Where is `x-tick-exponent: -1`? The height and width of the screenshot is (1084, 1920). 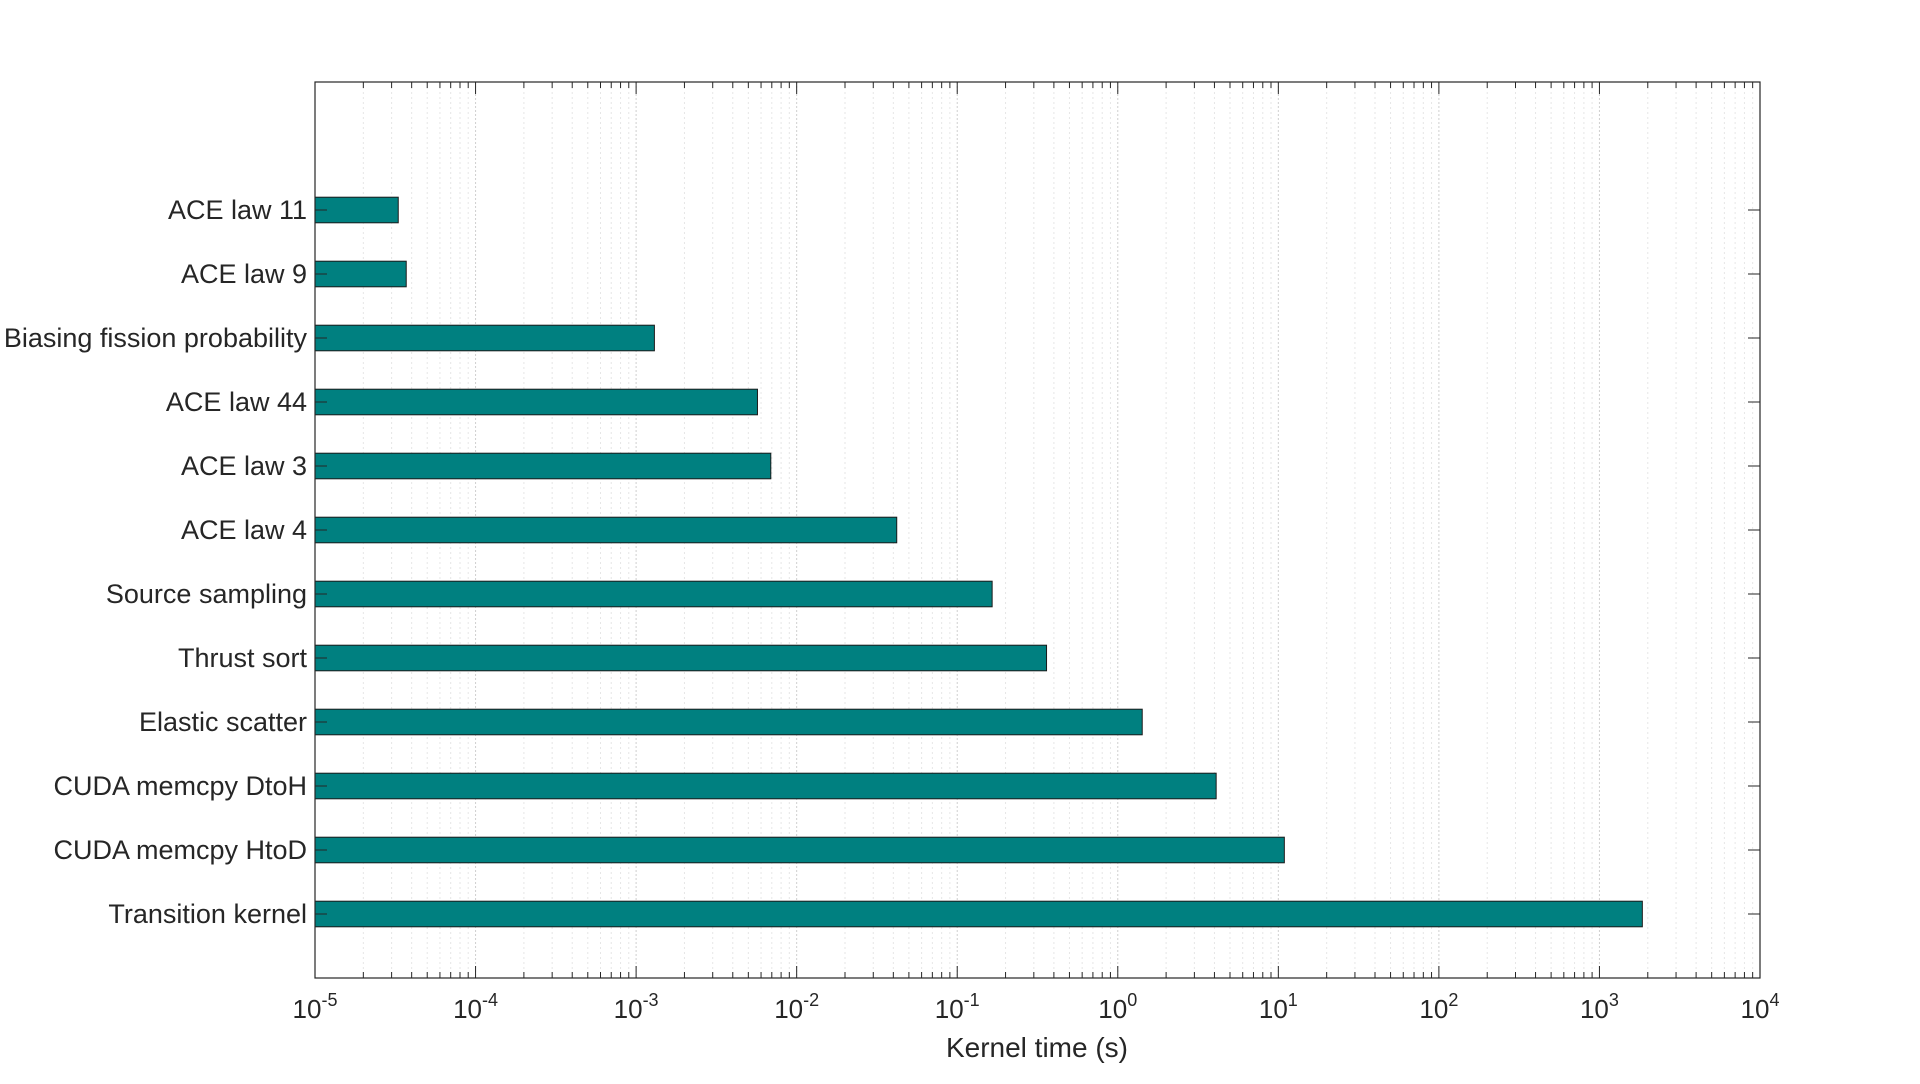 x-tick-exponent: -1 is located at coordinates (972, 1000).